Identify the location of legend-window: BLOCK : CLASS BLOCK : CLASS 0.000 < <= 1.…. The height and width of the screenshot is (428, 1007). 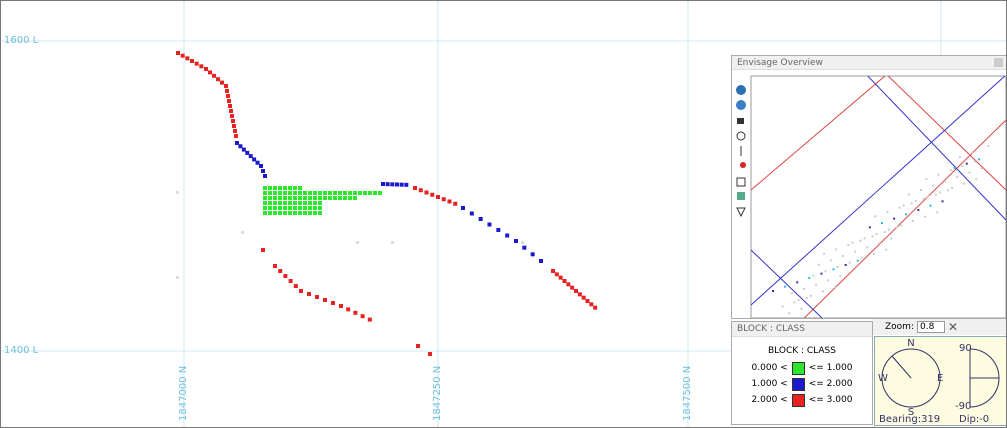
(802, 373).